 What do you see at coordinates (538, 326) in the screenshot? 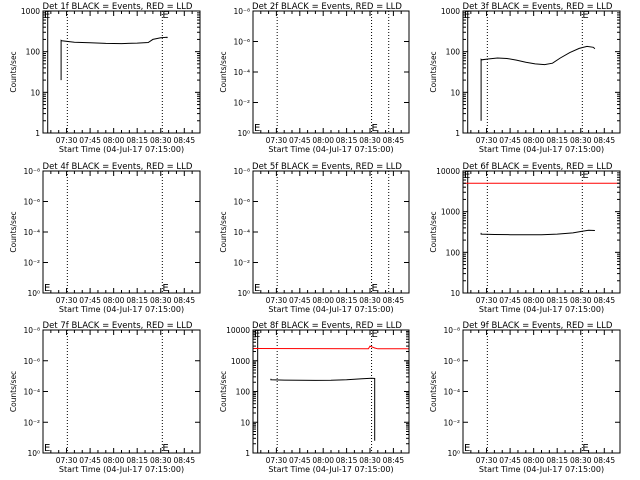
I see `plot-title: Det 9f BLACK = Events, RED = LLD` at bounding box center [538, 326].